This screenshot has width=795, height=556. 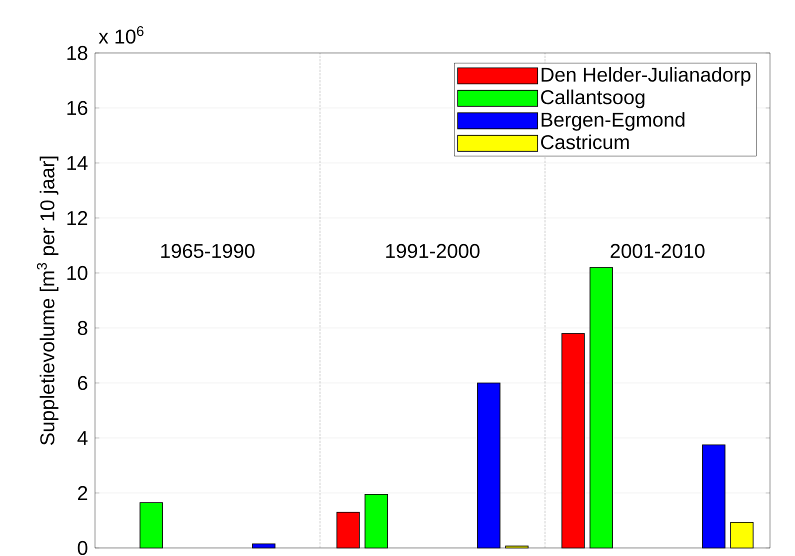 What do you see at coordinates (646, 76) in the screenshot?
I see `legend-label: Den Helder-Julianadorp` at bounding box center [646, 76].